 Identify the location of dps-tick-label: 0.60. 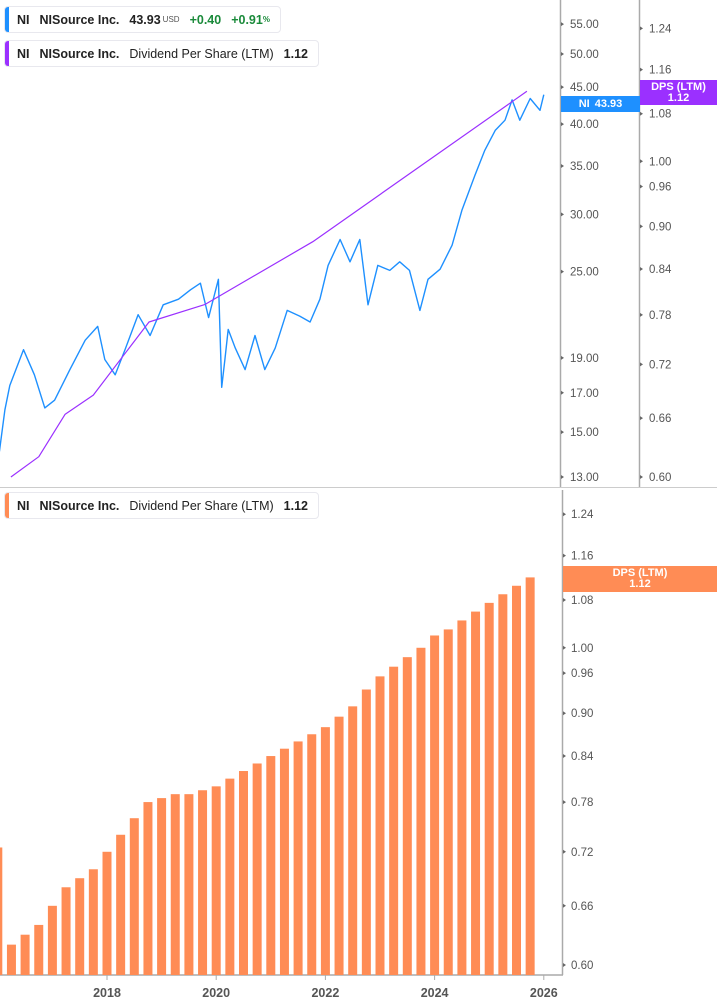
(660, 478).